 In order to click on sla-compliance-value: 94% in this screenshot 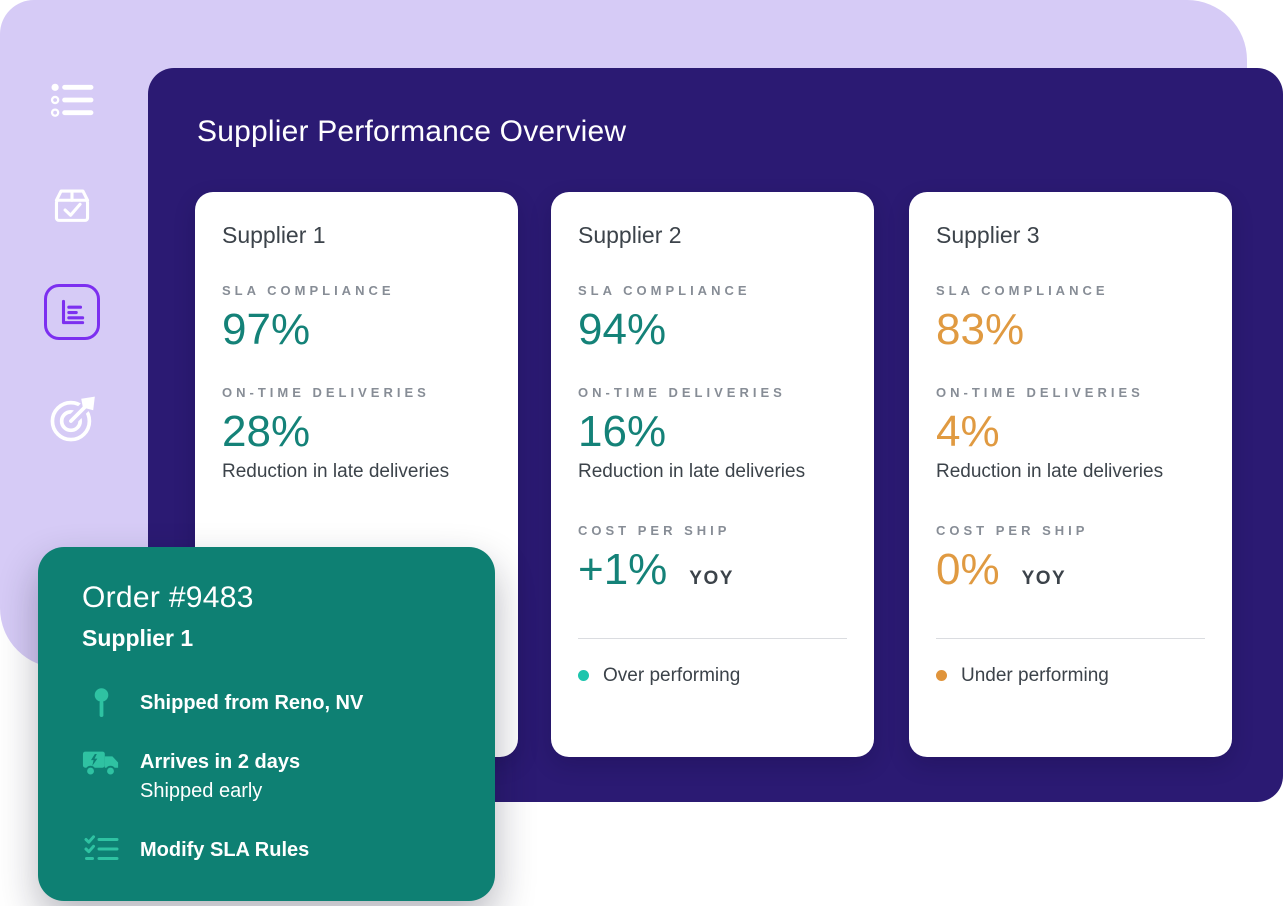, I will do `click(622, 329)`.